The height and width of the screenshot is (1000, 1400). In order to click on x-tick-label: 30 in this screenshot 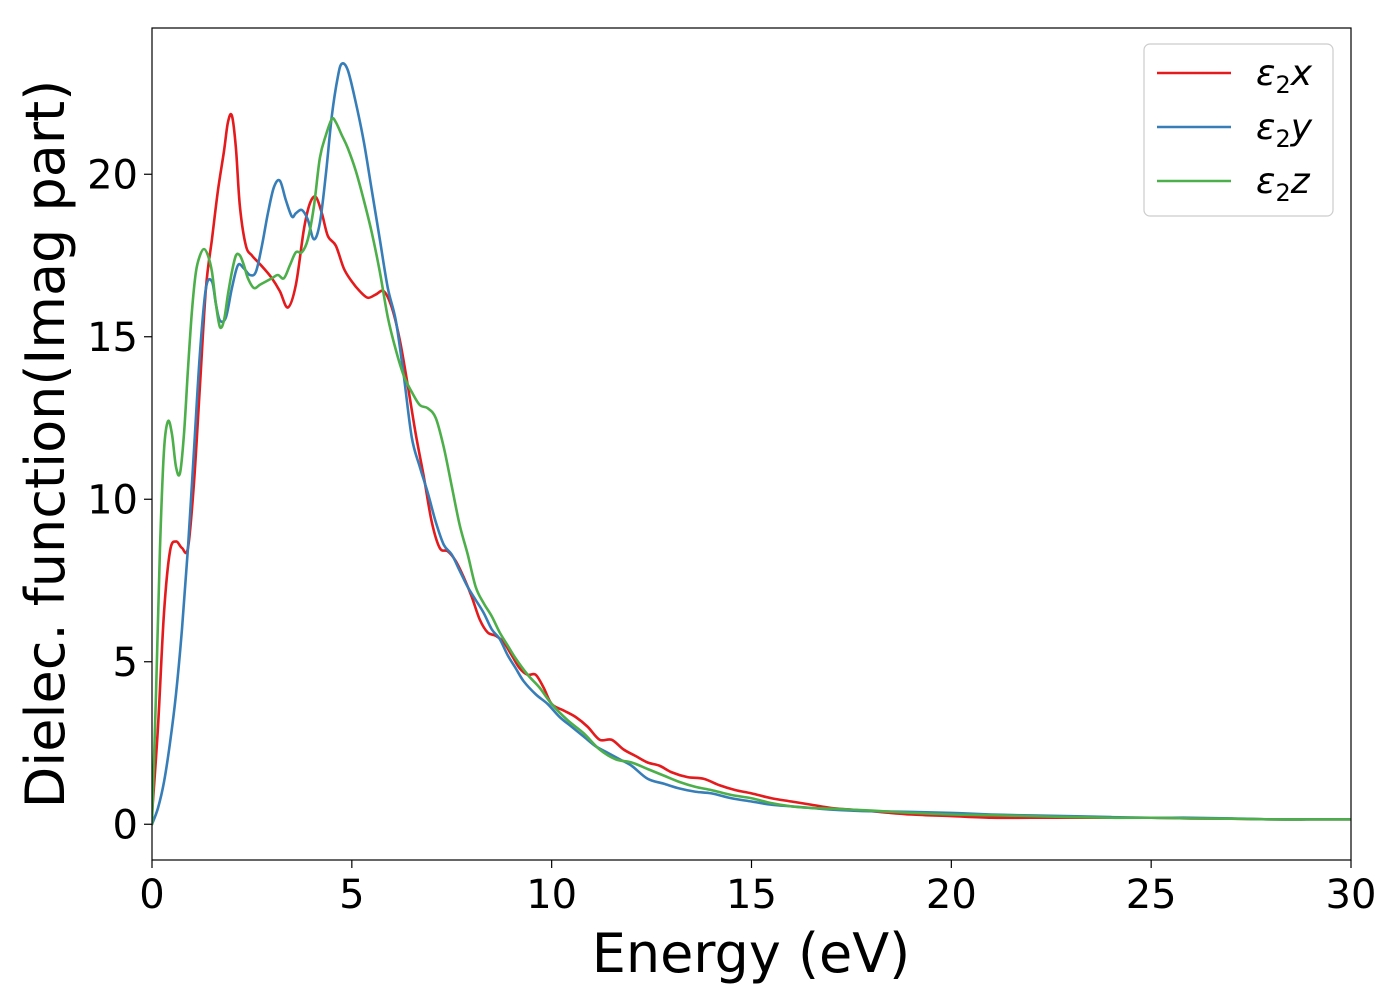, I will do `click(1351, 895)`.